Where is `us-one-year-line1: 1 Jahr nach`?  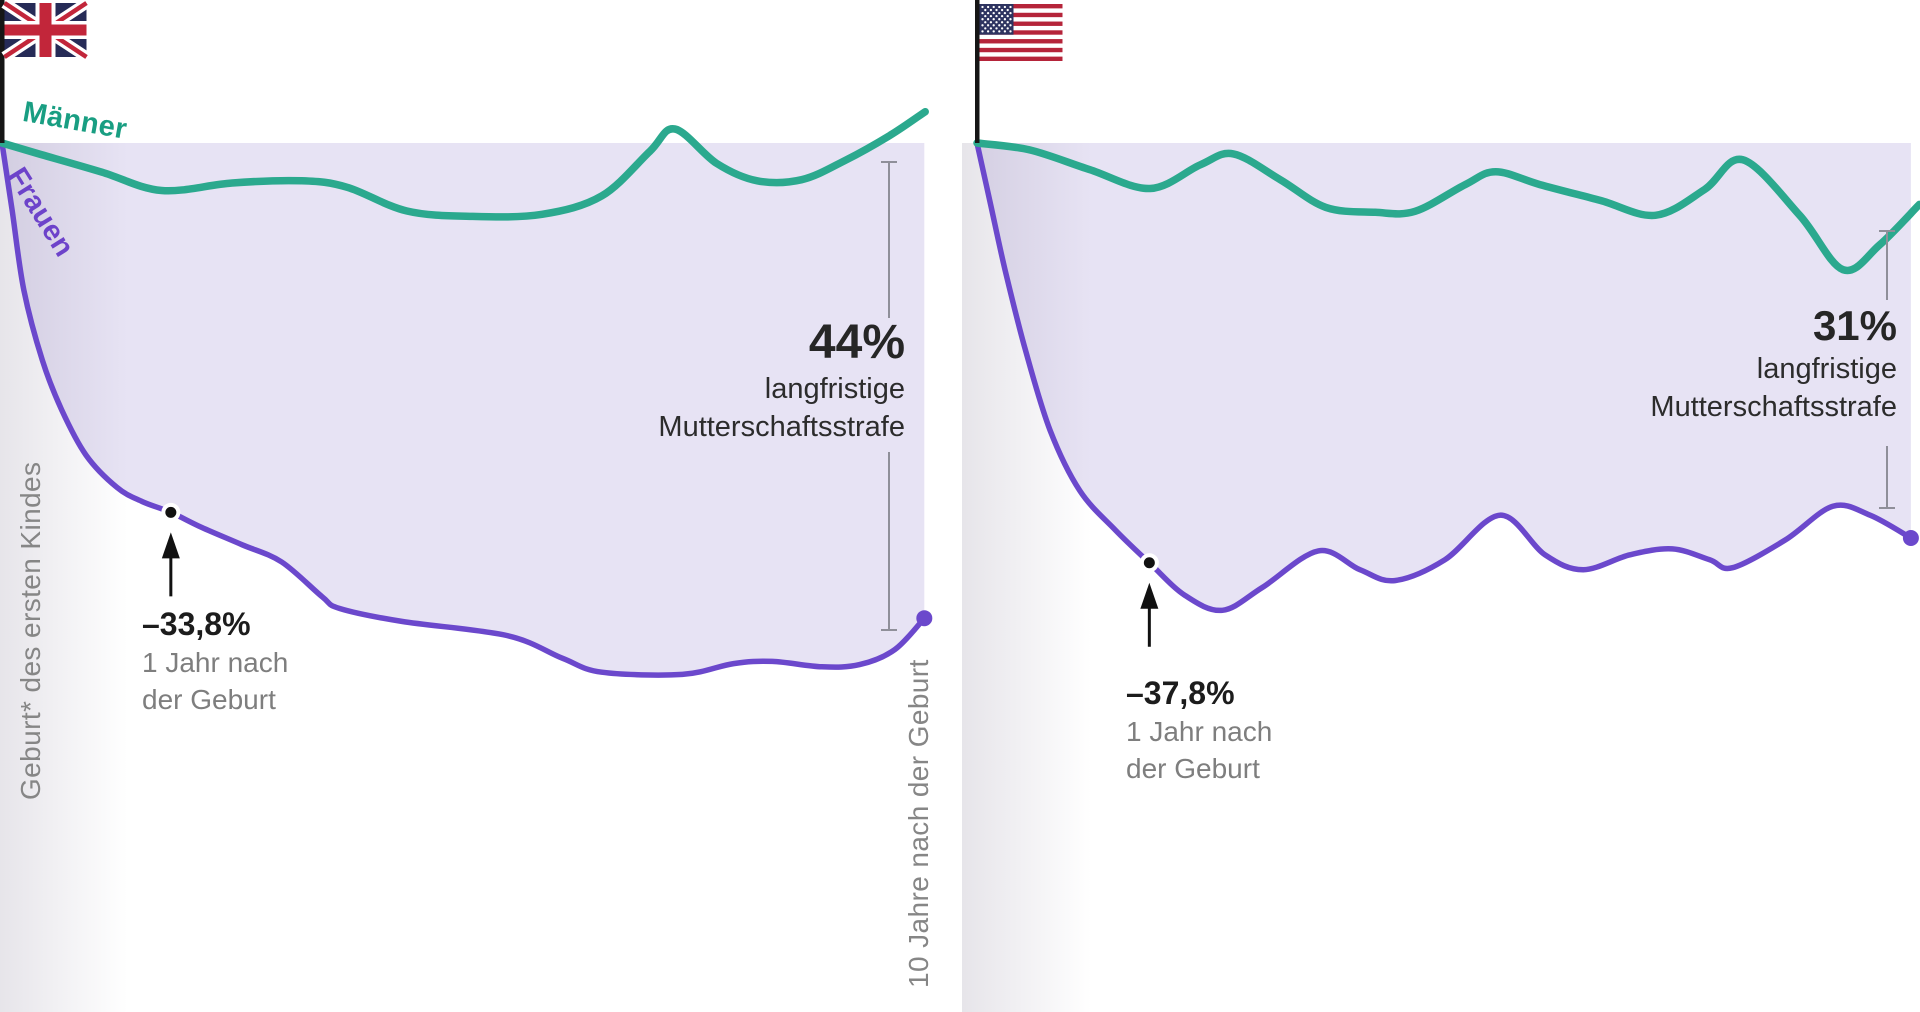
us-one-year-line1: 1 Jahr nach is located at coordinates (1199, 731).